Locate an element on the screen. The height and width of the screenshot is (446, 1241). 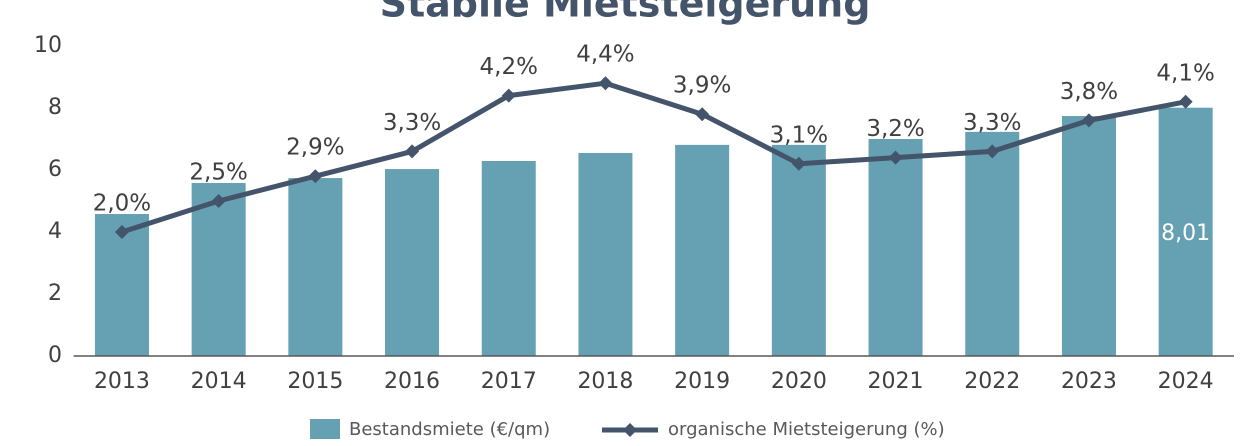
y-tick-label: 2 is located at coordinates (55, 293).